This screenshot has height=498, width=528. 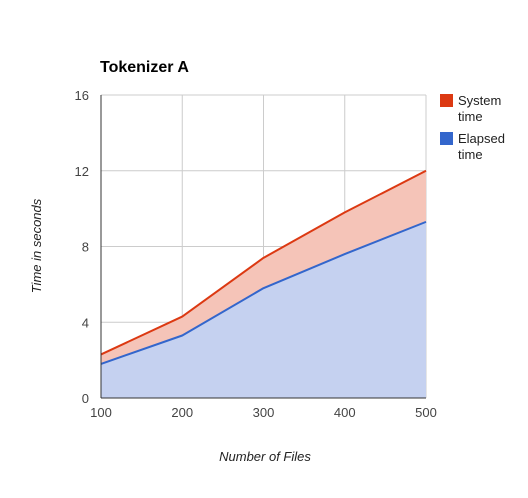 I want to click on x-tick-label: 100, so click(x=101, y=412).